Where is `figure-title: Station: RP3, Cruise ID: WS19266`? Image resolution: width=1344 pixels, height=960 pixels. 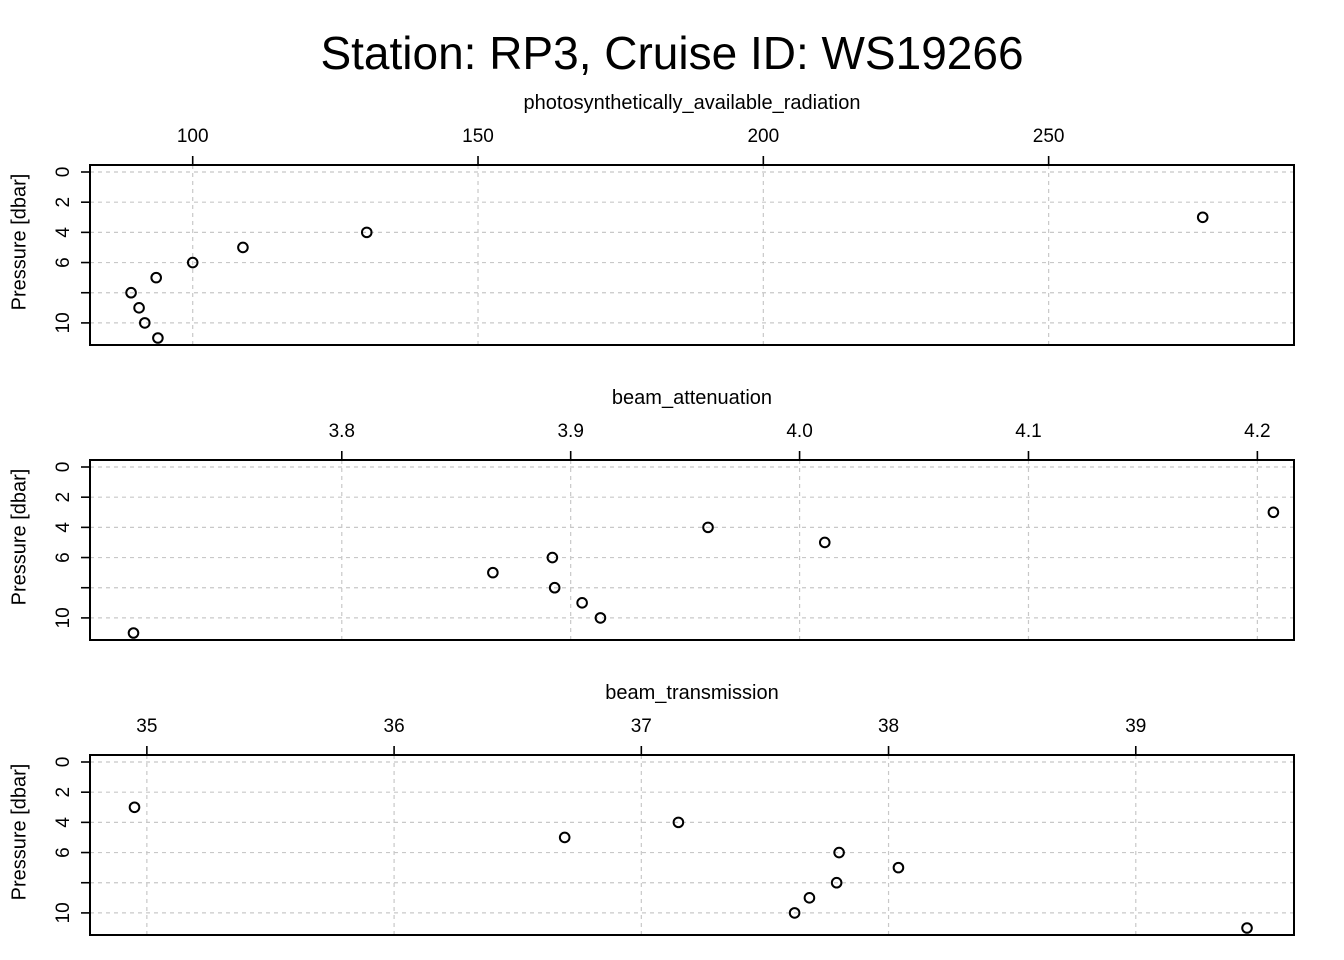 figure-title: Station: RP3, Cruise ID: WS19266 is located at coordinates (671, 53).